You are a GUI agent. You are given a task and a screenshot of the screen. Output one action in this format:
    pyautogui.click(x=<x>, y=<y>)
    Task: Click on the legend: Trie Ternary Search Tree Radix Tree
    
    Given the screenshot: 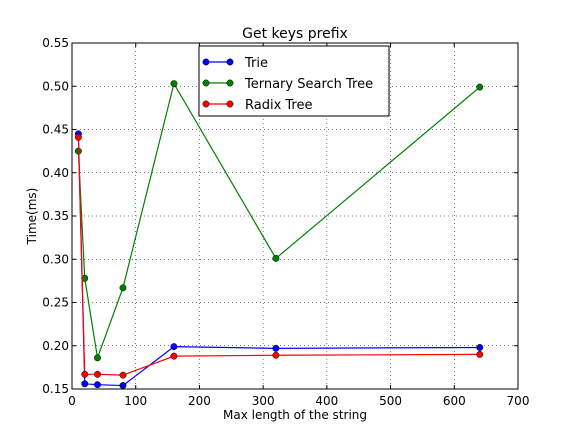 What is the action you would take?
    pyautogui.click(x=294, y=81)
    